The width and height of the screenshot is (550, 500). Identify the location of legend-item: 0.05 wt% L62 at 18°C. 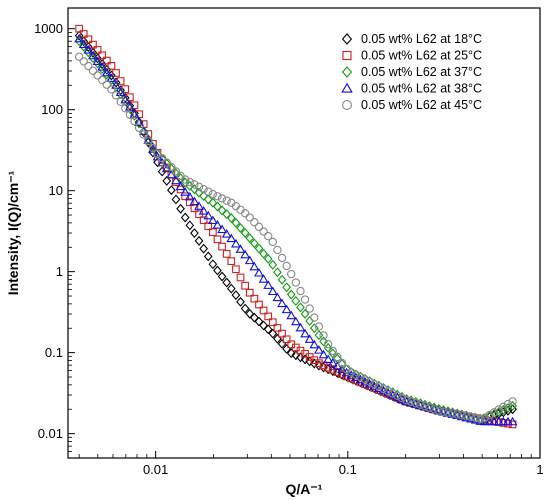
(411, 39).